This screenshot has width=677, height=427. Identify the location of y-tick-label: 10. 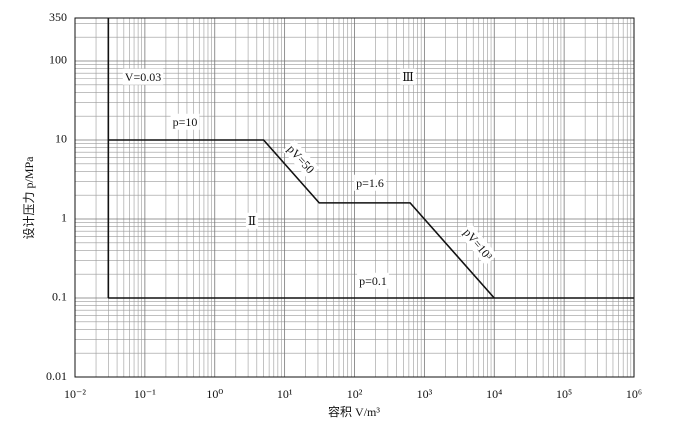
(61, 139).